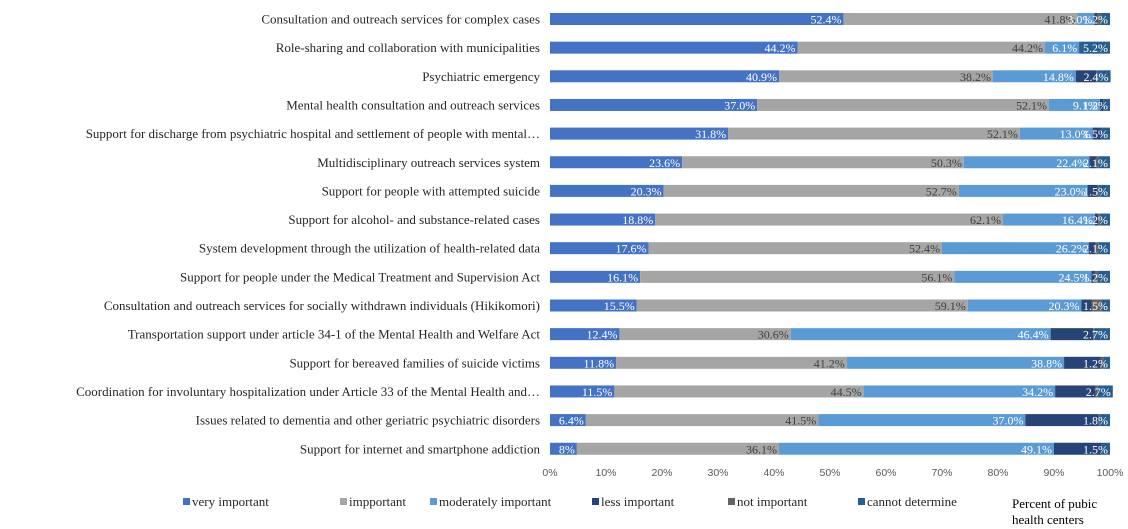 The image size is (1128, 529). Describe the element at coordinates (605, 473) in the screenshot. I see `x-tick-label: 10%` at that location.